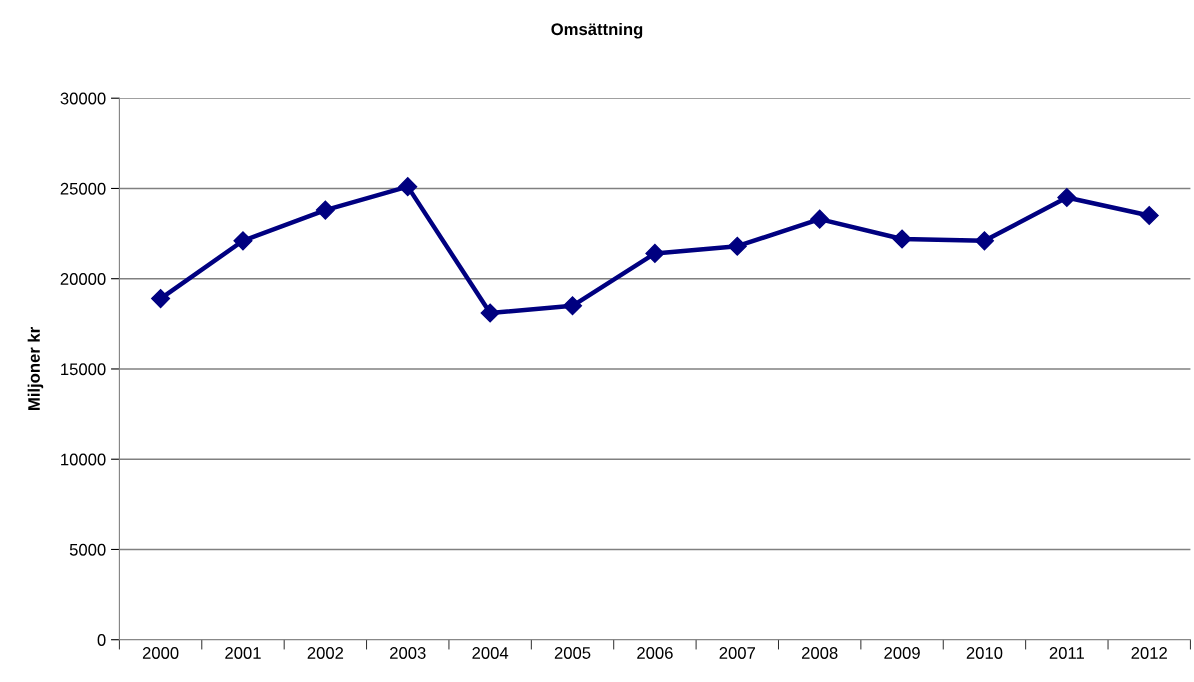  Describe the element at coordinates (101, 640) in the screenshot. I see `y-tick-label: 0` at that location.